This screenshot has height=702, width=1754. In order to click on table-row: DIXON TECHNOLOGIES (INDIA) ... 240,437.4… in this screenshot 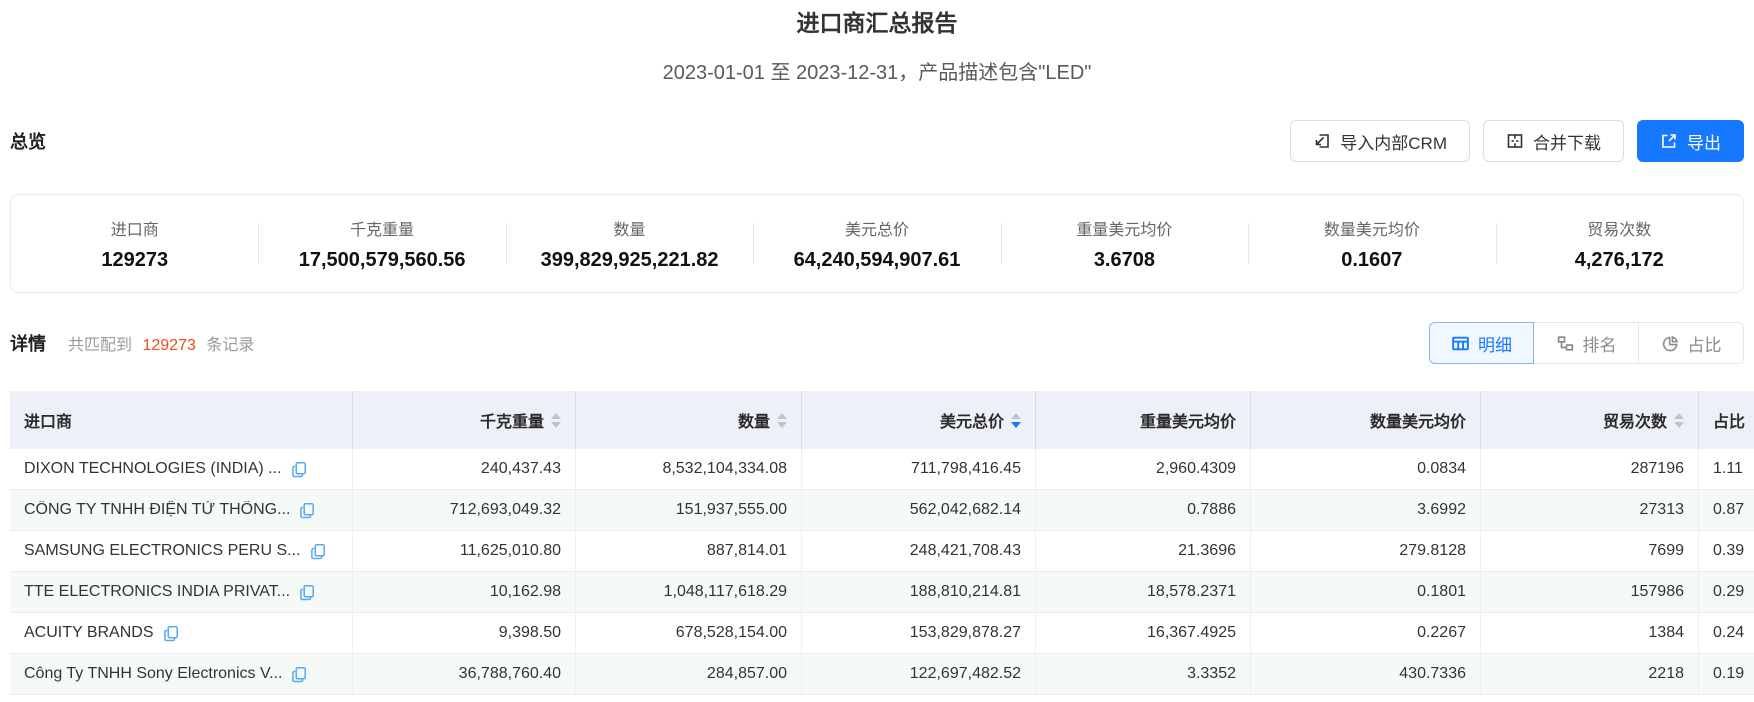, I will do `click(882, 469)`.